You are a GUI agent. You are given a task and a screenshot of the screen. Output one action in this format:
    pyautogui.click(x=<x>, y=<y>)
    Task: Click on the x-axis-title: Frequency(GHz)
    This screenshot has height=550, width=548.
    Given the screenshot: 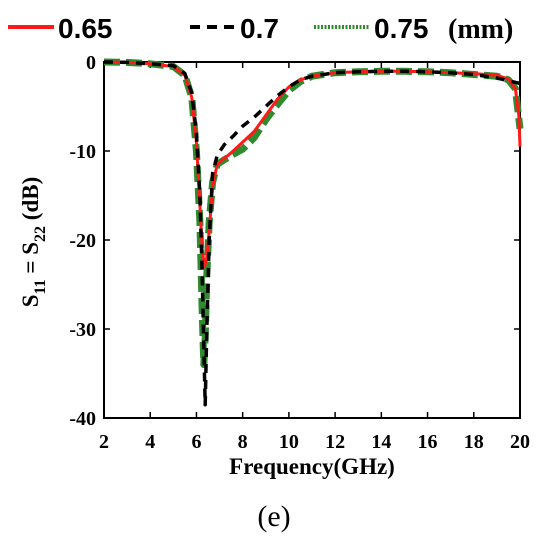 What is the action you would take?
    pyautogui.click(x=312, y=466)
    